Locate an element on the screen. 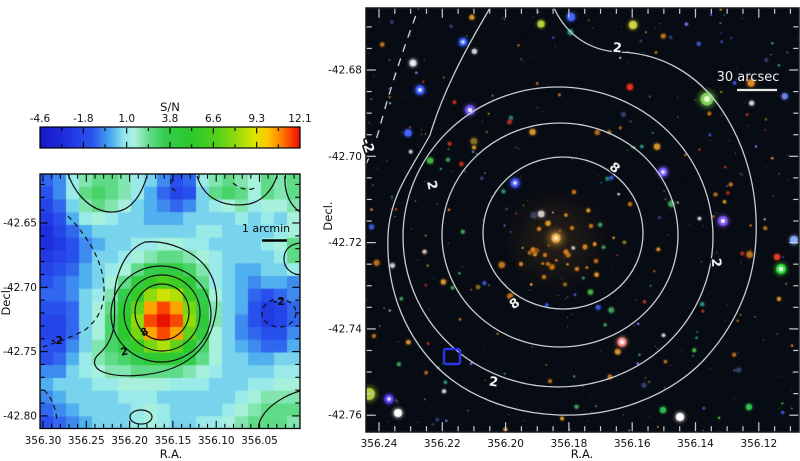  x-tick-label: 356.12 is located at coordinates (758, 444).